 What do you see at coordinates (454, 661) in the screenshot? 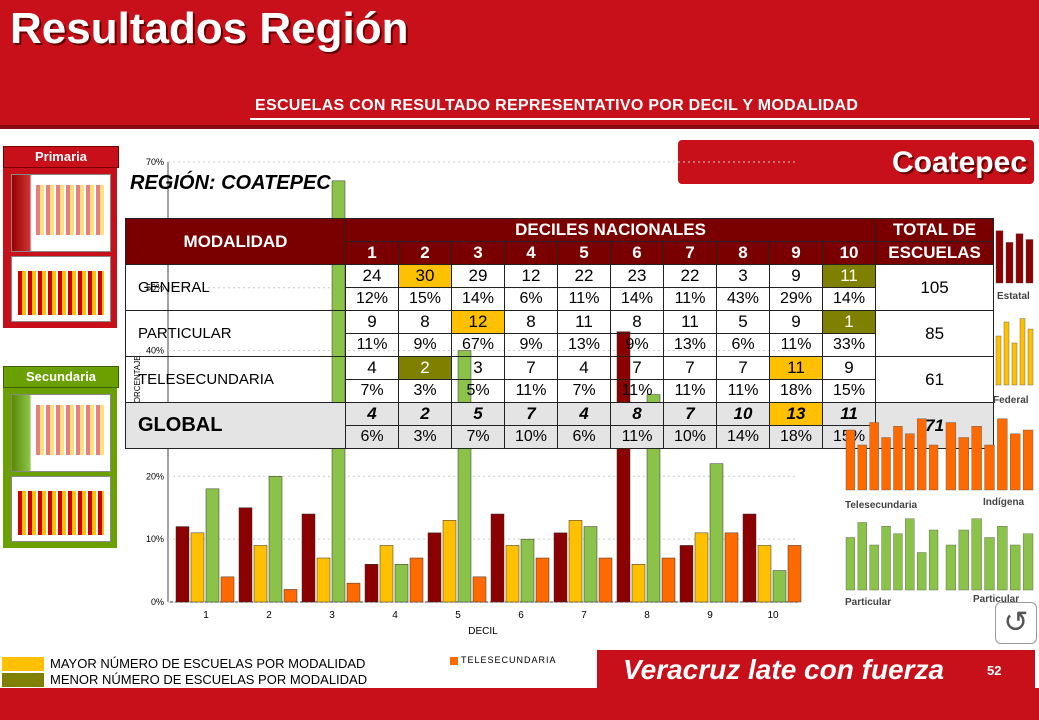
I see `chart-legend-swatch` at bounding box center [454, 661].